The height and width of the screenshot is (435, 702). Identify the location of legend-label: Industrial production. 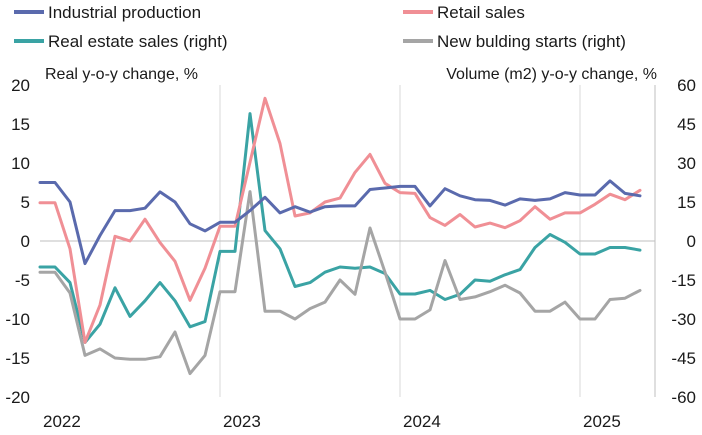
(124, 12).